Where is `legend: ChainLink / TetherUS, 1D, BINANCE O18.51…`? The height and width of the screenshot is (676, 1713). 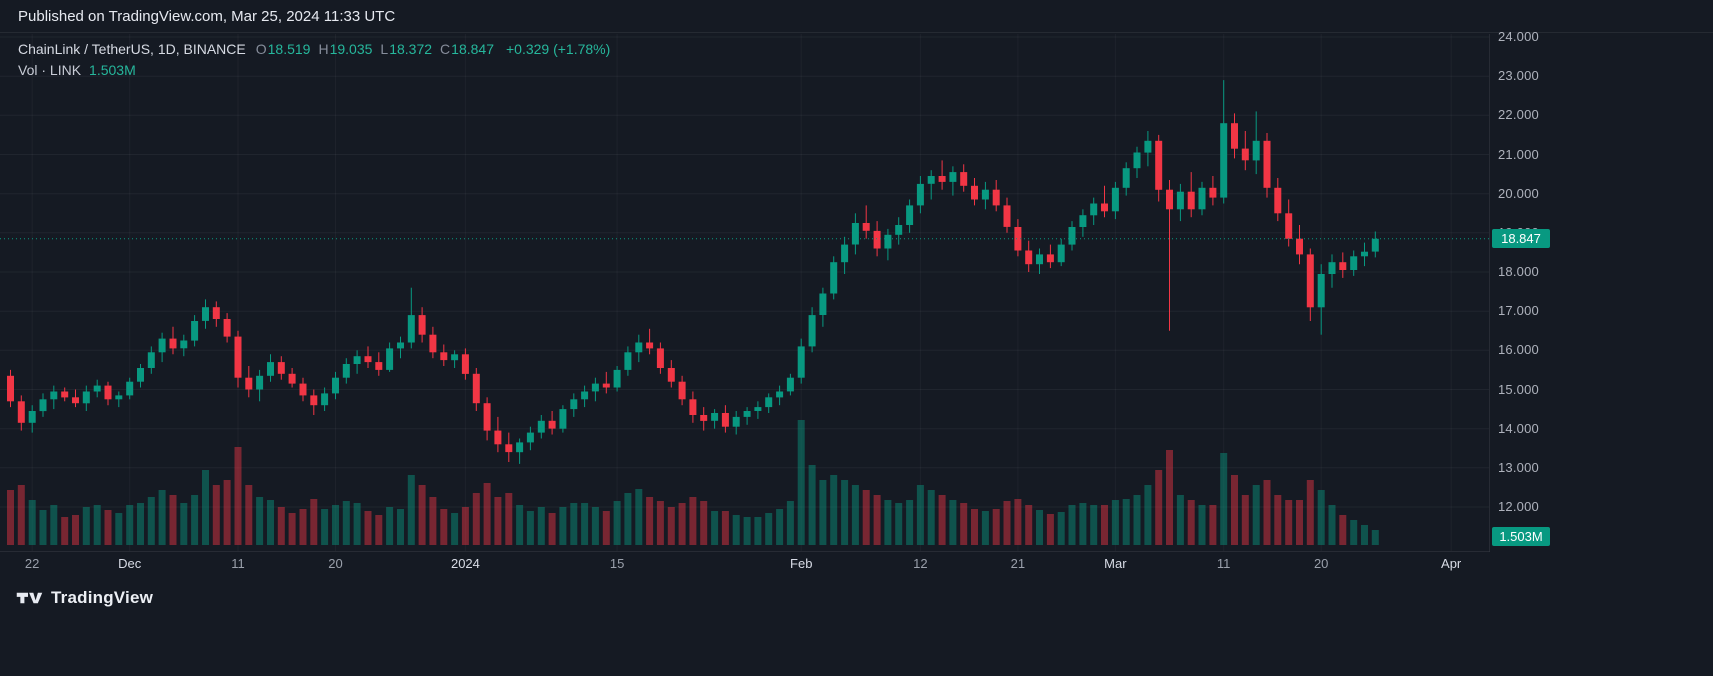 legend: ChainLink / TetherUS, 1D, BINANCE O18.51… is located at coordinates (314, 60).